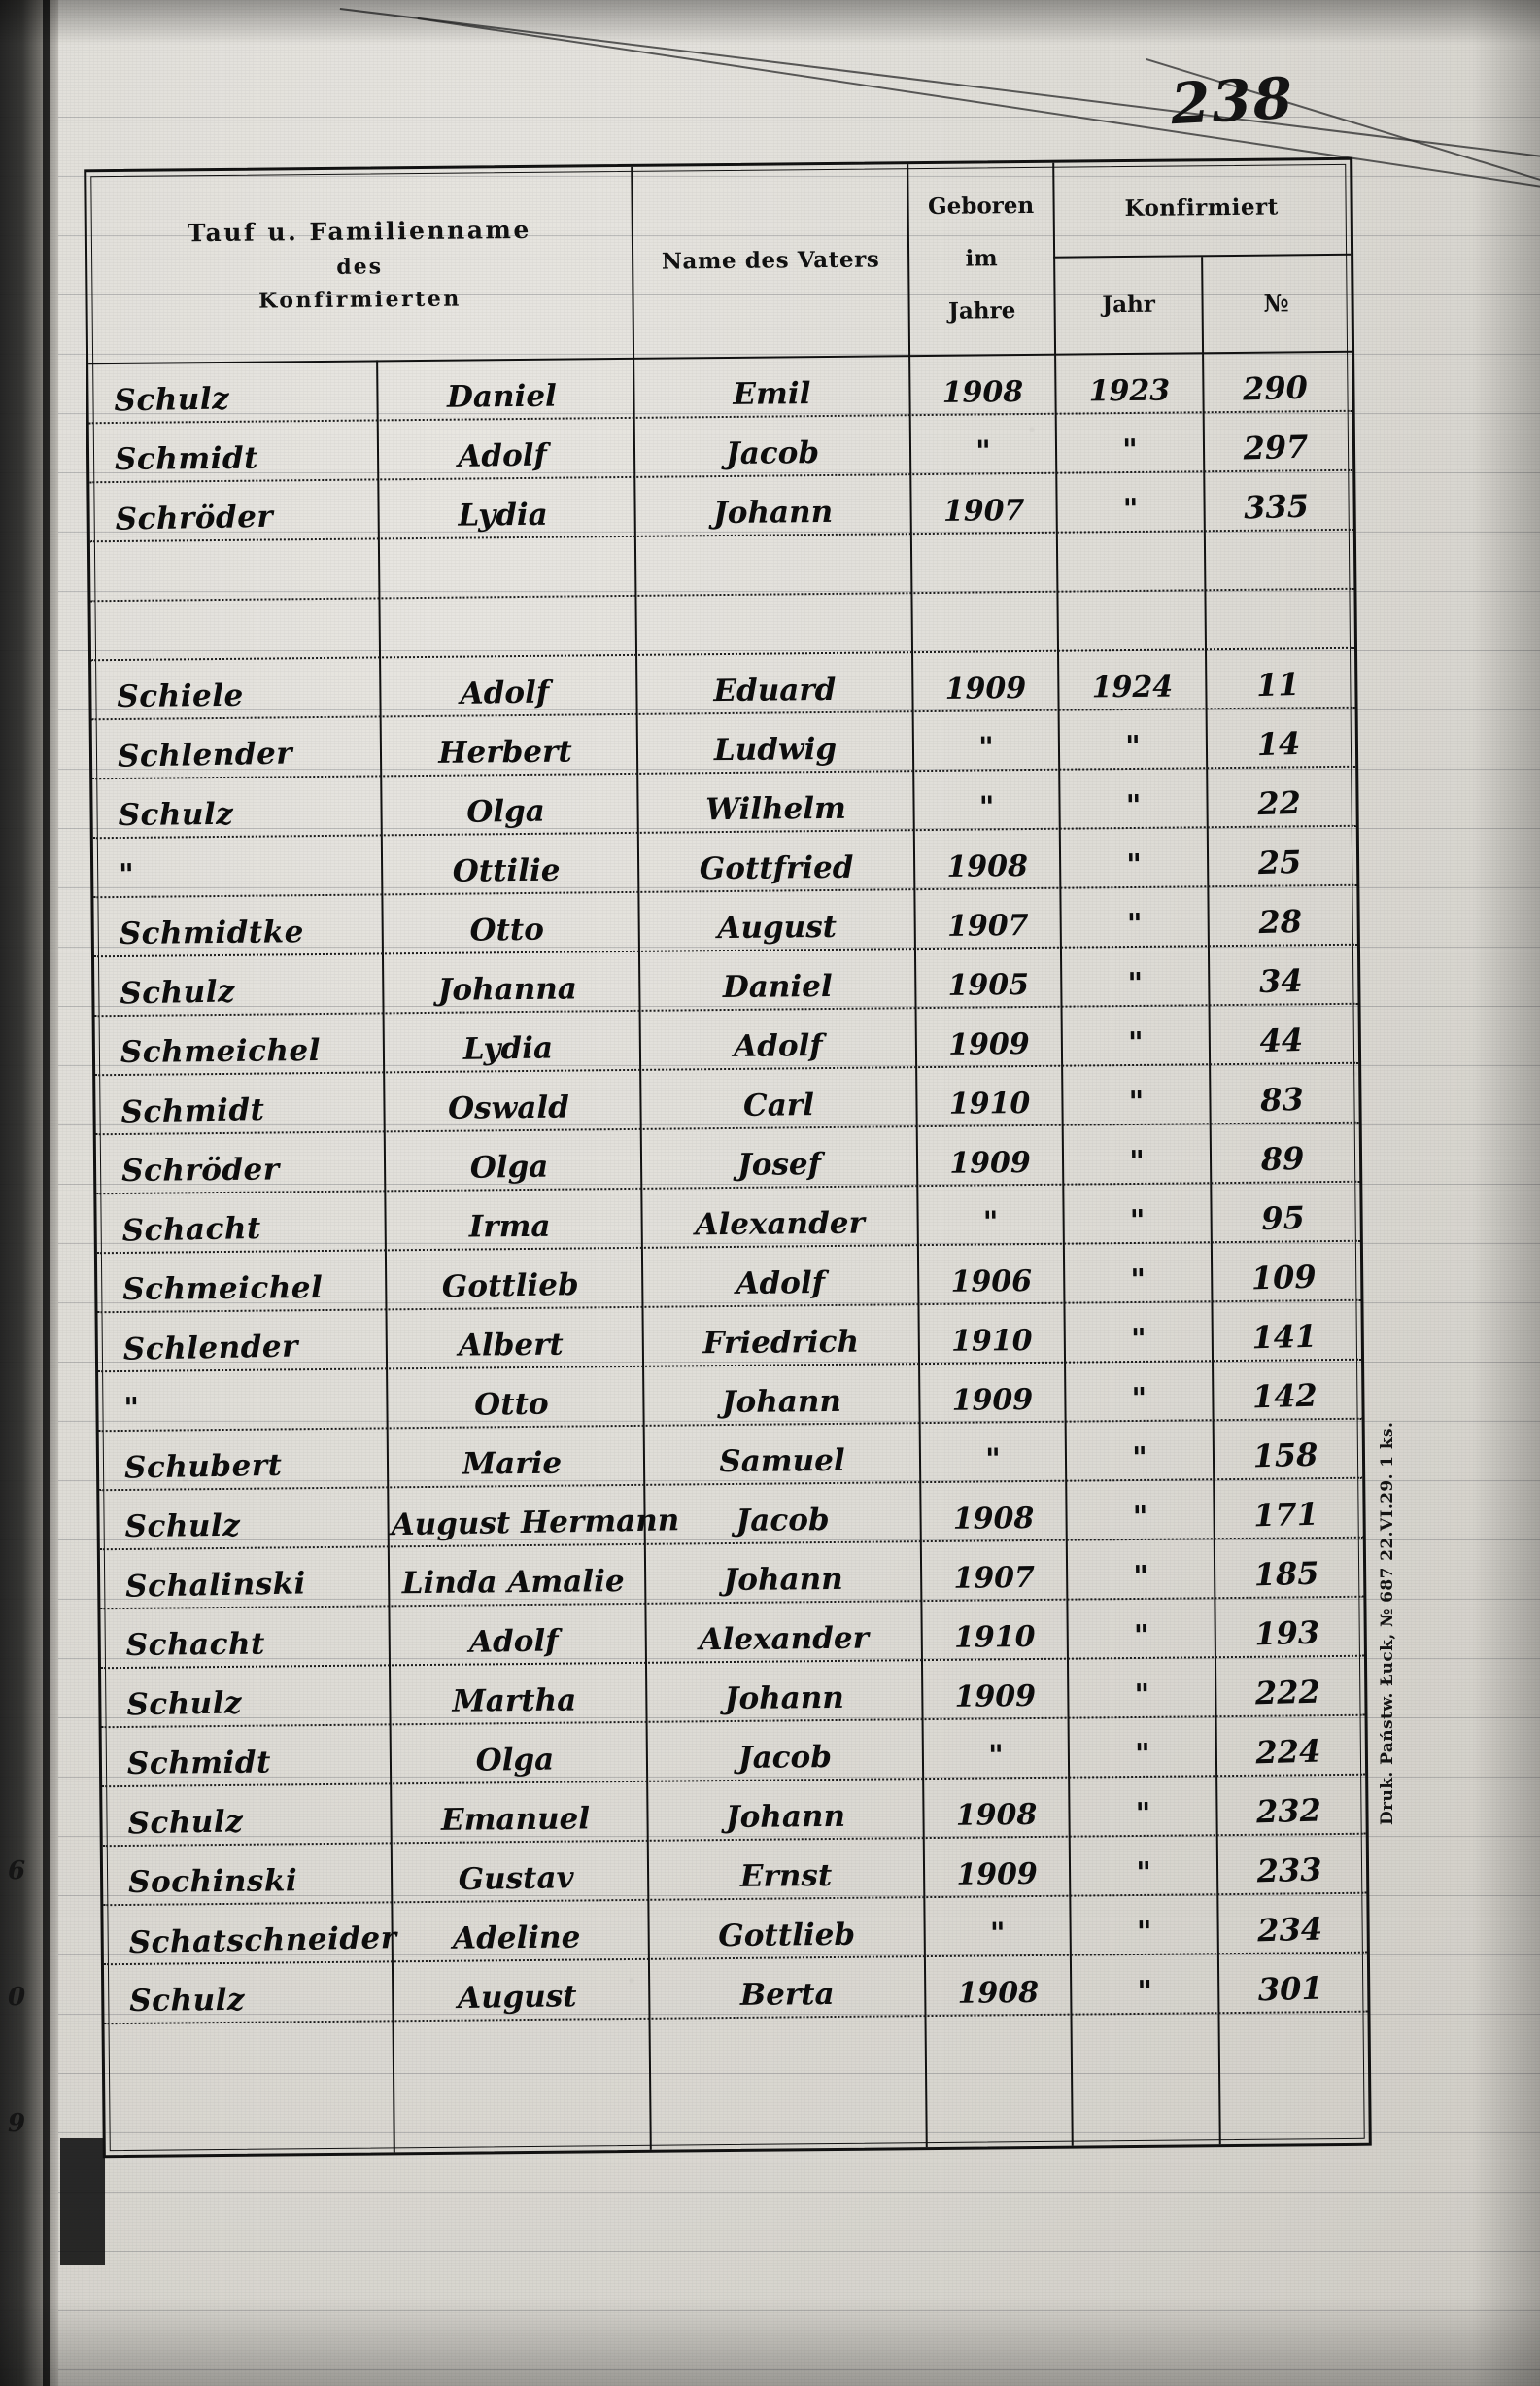 The image size is (1540, 2386). What do you see at coordinates (776, 809) in the screenshot?
I see `cell-father-name: Wilhelm` at bounding box center [776, 809].